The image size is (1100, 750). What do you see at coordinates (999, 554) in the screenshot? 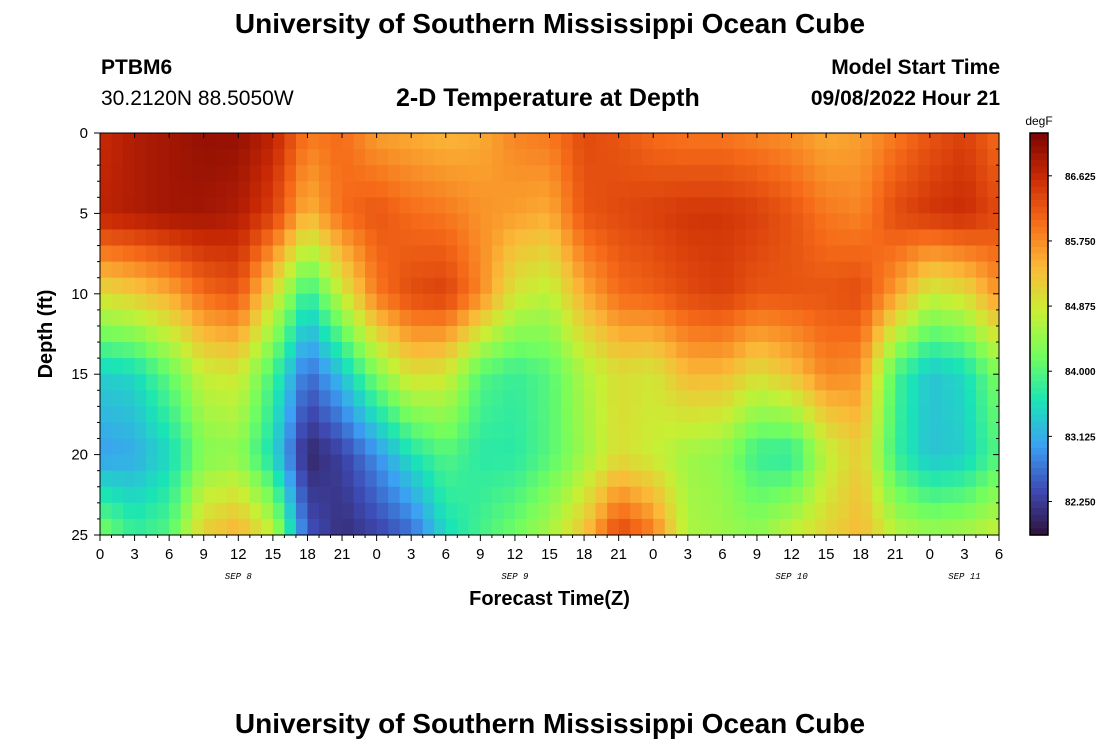
I see `x-tick-label: 6` at bounding box center [999, 554].